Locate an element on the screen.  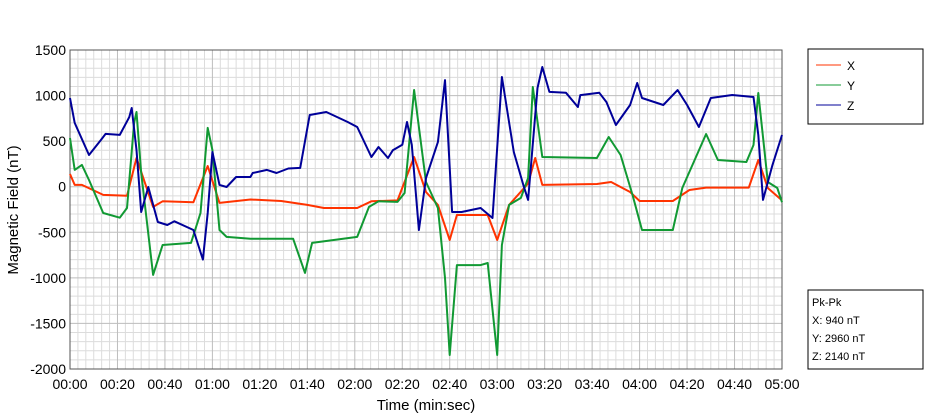
x-tick-label: 02:20 is located at coordinates (402, 384).